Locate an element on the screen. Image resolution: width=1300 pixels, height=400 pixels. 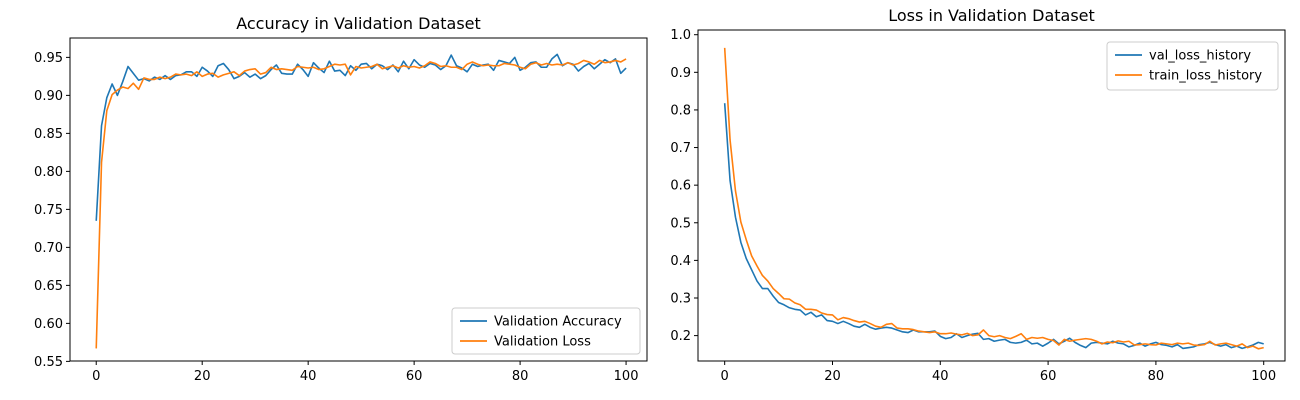
accuracy-y-tick-label: 0.85 is located at coordinates (48, 134).